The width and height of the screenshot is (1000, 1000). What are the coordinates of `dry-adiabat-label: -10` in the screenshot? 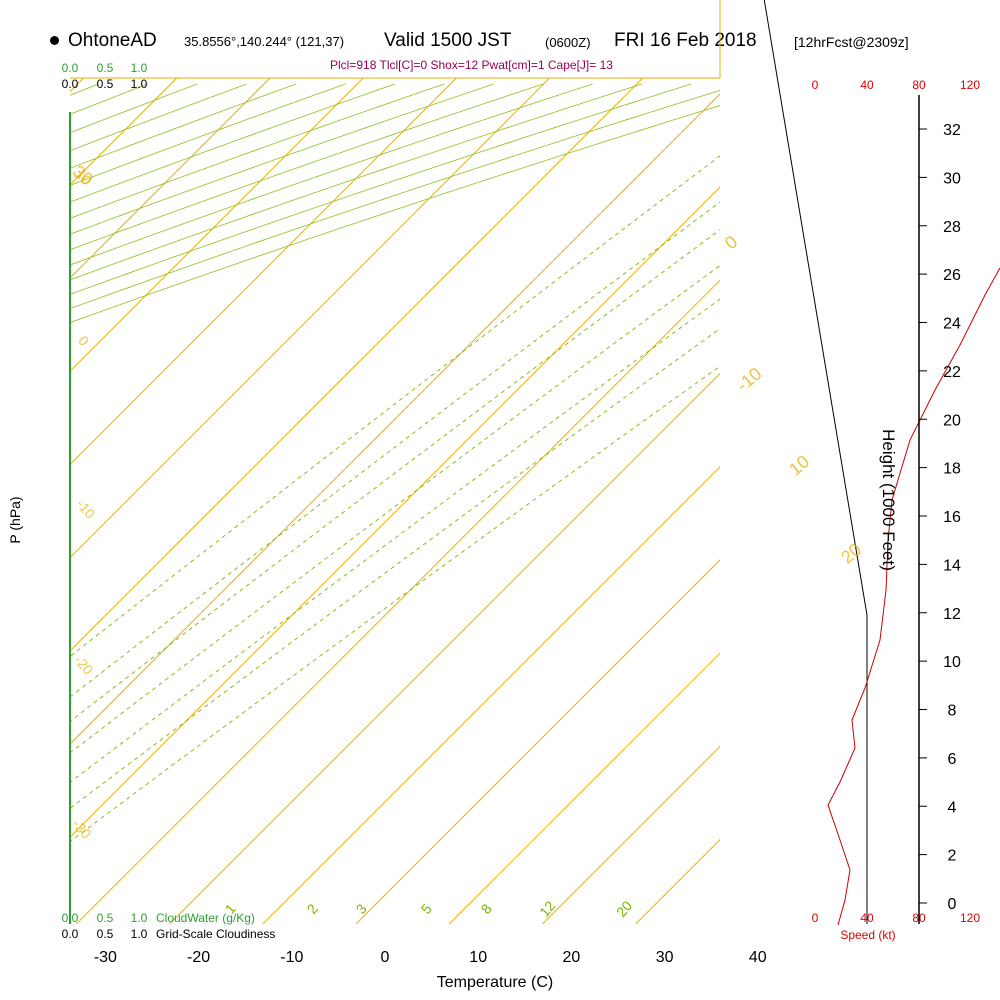 It's located at (85, 509).